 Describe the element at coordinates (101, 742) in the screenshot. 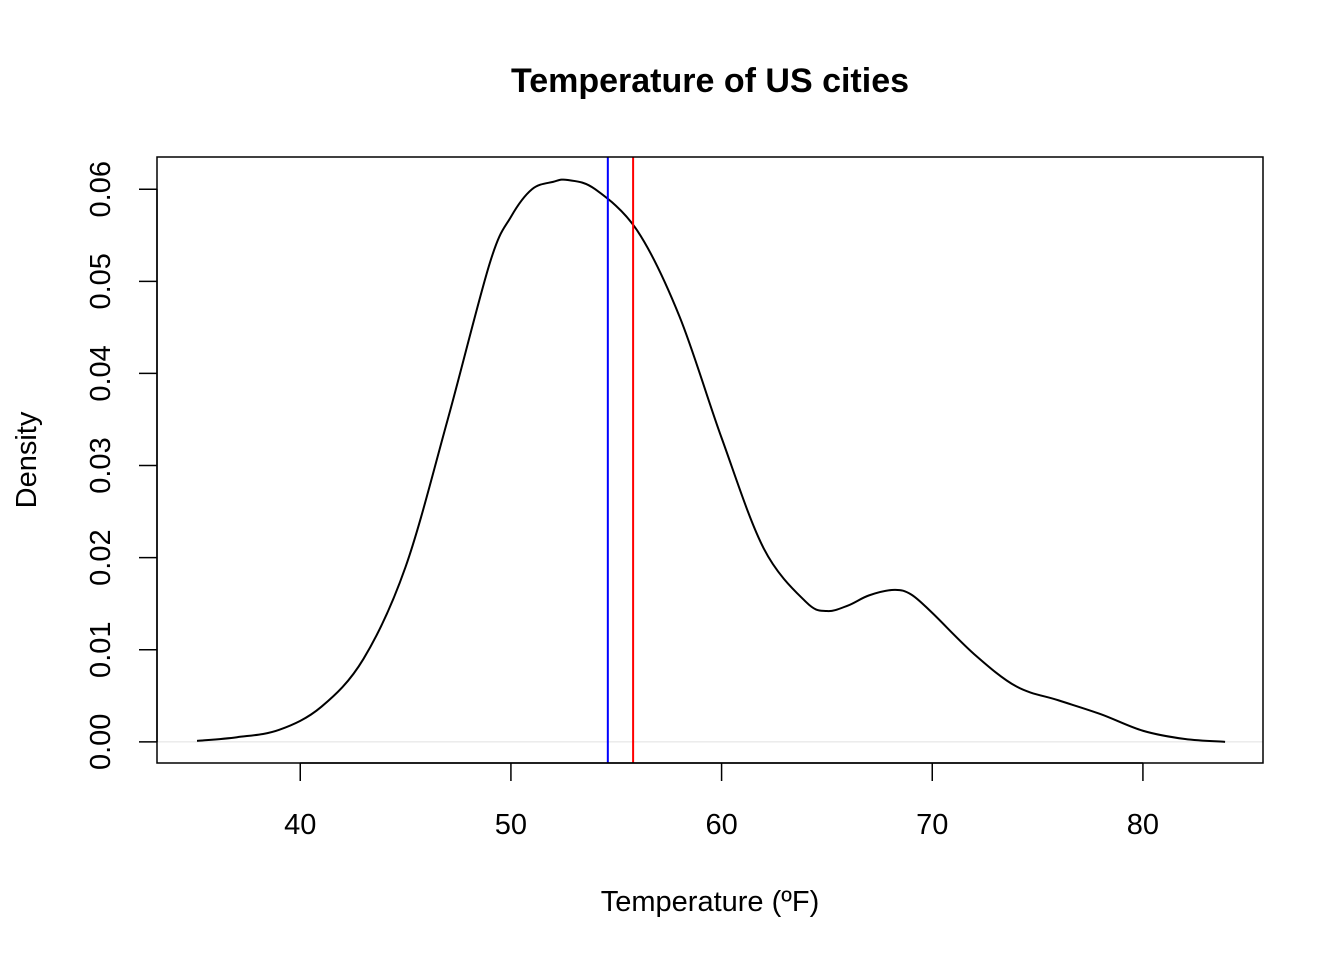

I see `y-tick-label: 0.00` at that location.